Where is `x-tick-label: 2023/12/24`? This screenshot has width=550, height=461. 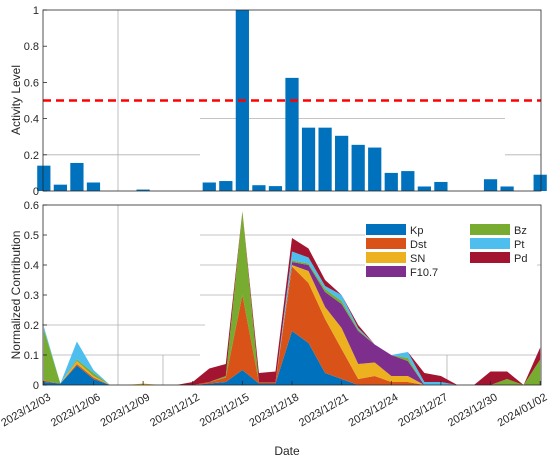 x-tick-label: 2023/12/24 is located at coordinates (374, 410).